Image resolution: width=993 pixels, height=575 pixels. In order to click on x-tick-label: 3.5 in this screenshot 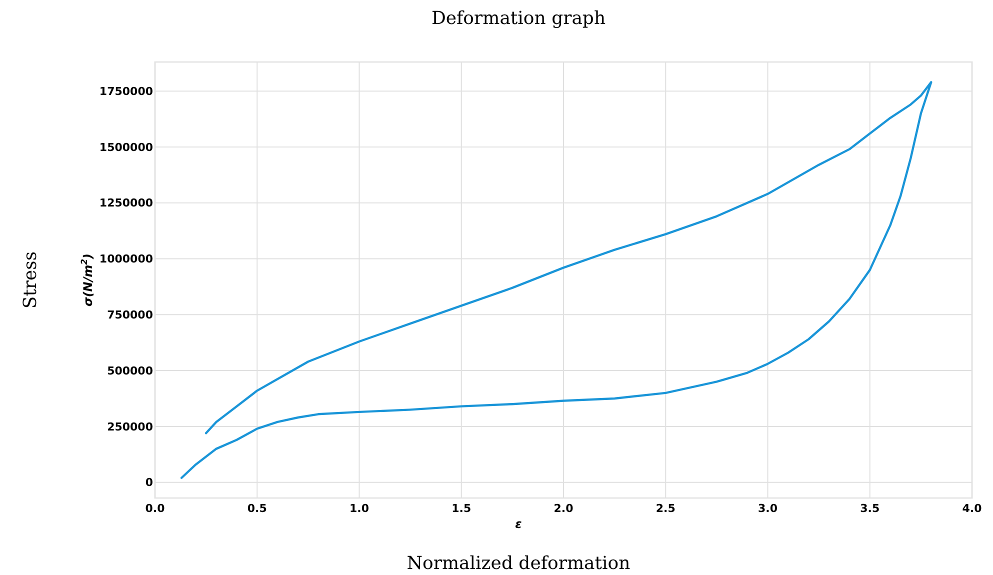, I will do `click(870, 508)`.